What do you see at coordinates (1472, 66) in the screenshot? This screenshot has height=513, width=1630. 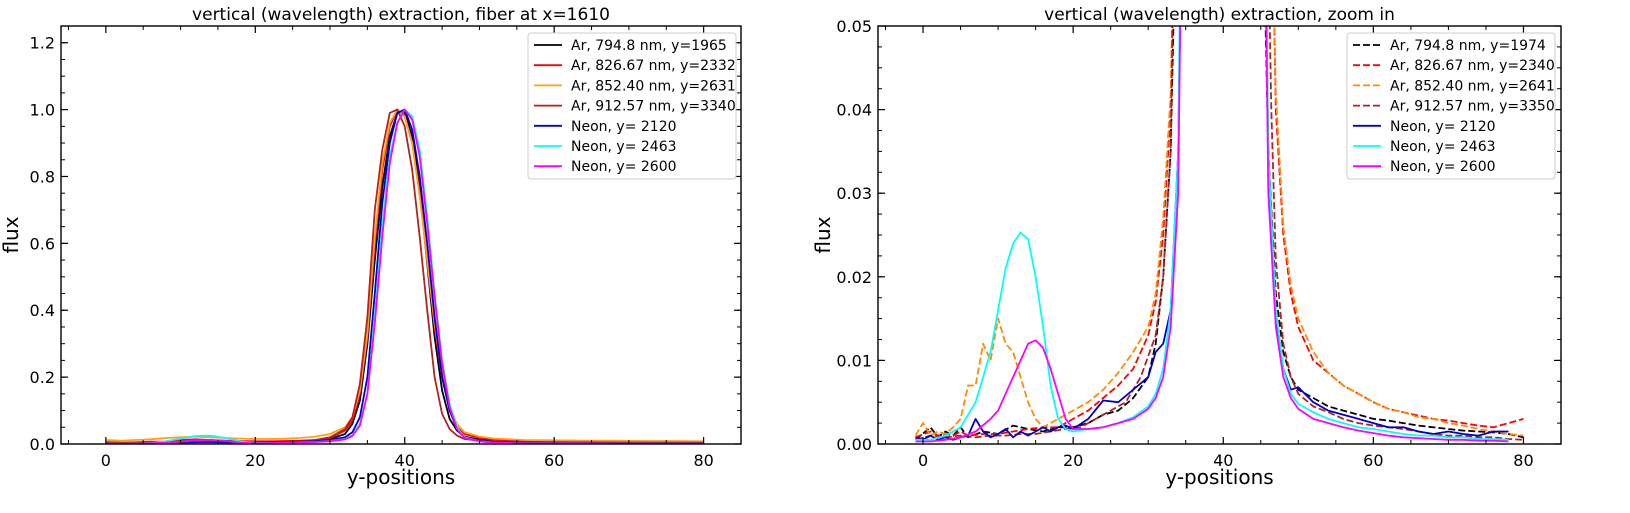 I see `legend-label: Ar, 826.67 nm, y=2340` at bounding box center [1472, 66].